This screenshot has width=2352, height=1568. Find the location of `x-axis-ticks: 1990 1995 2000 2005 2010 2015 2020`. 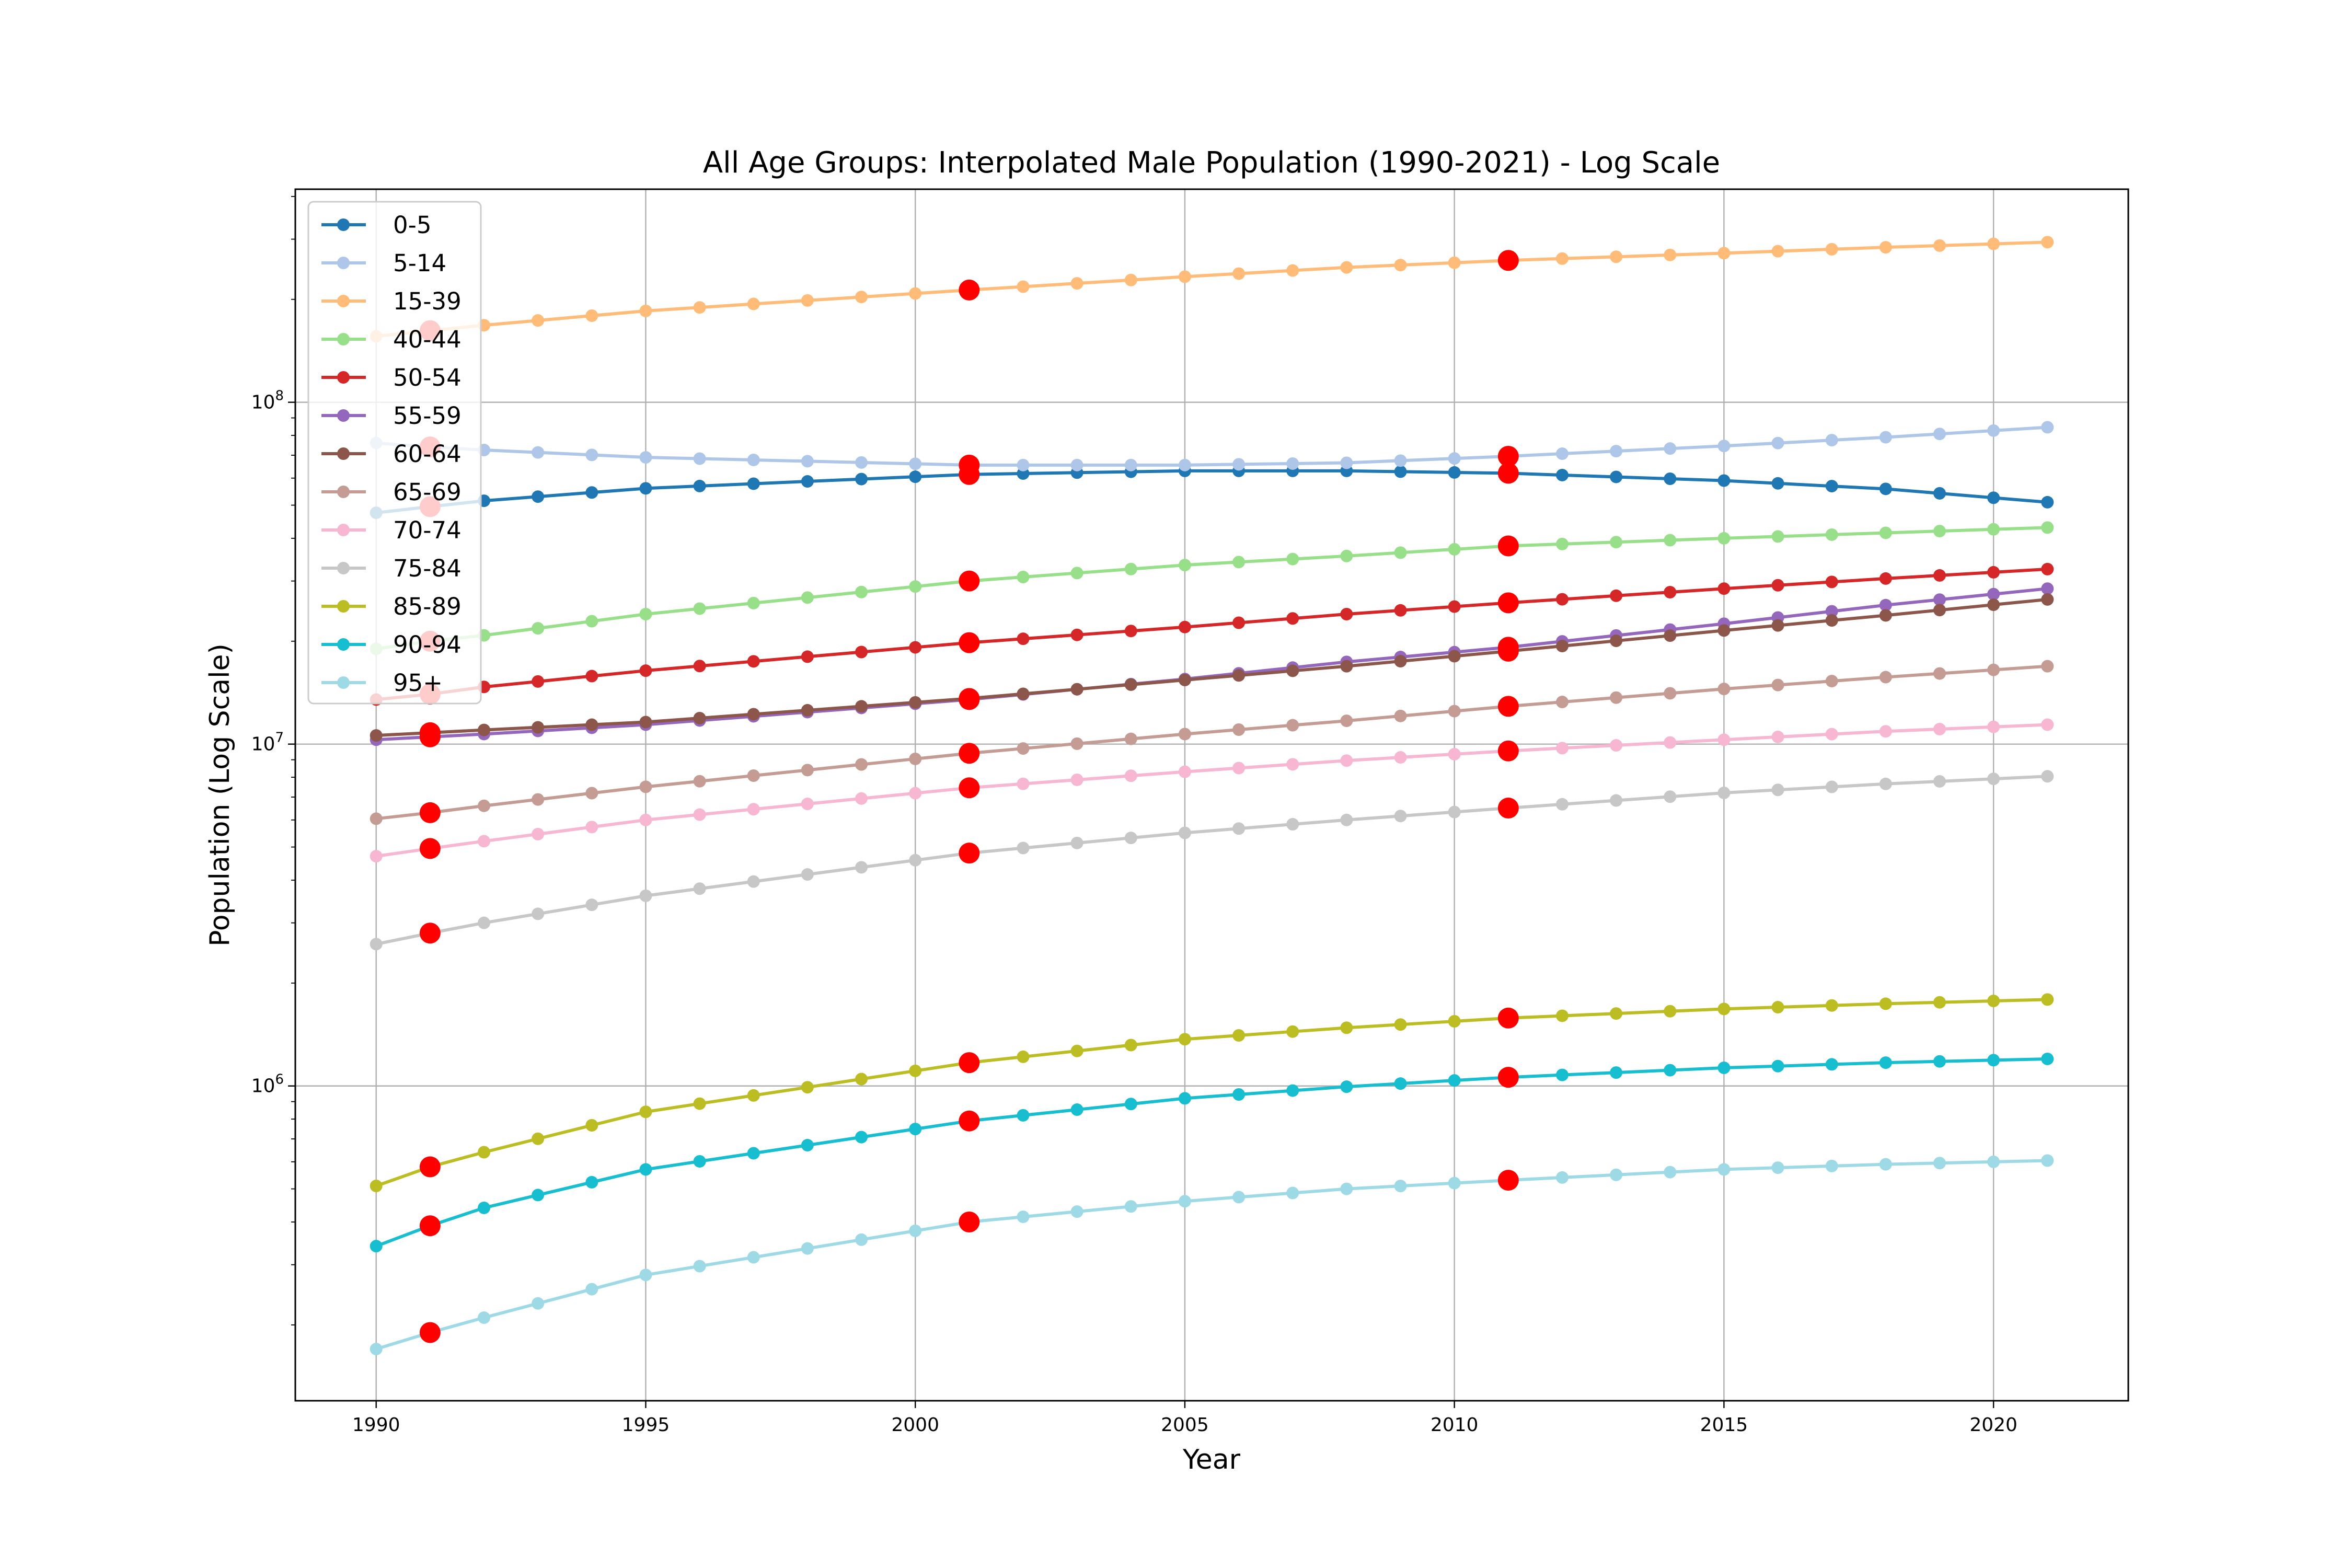

x-axis-ticks: 1990 1995 2000 2005 2010 2015 2020 is located at coordinates (1184, 1418).